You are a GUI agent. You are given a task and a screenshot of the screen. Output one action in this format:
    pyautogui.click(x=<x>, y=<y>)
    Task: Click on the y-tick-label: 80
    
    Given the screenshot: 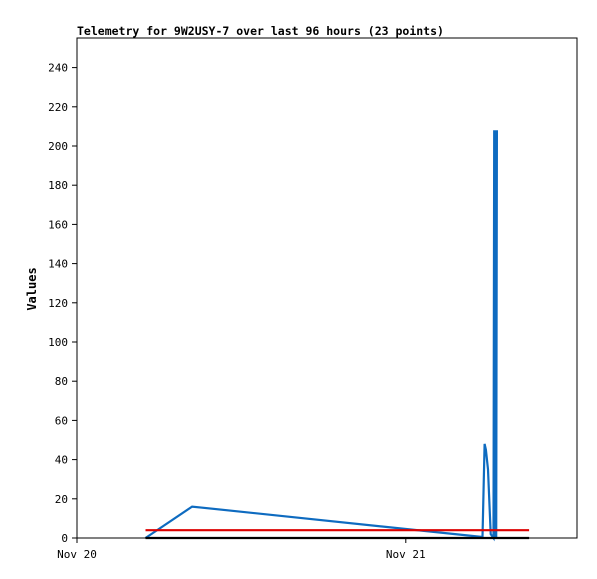 What is the action you would take?
    pyautogui.click(x=61, y=381)
    